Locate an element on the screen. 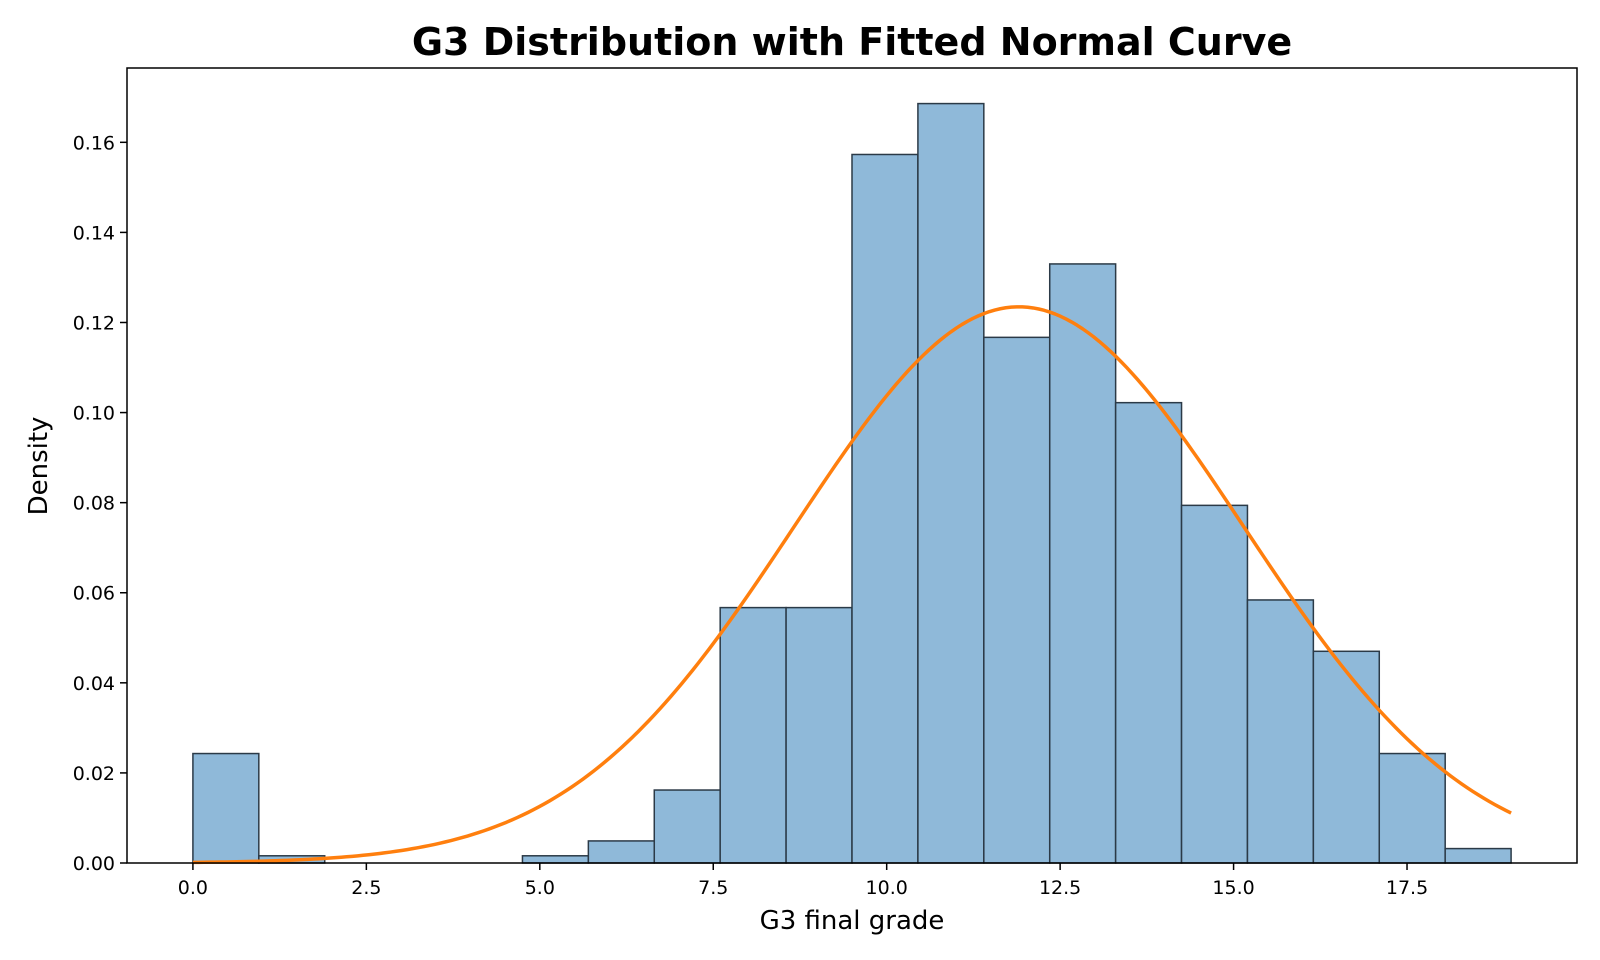 This screenshot has width=1600, height=960. x-tick-label: 10.0 is located at coordinates (887, 888).